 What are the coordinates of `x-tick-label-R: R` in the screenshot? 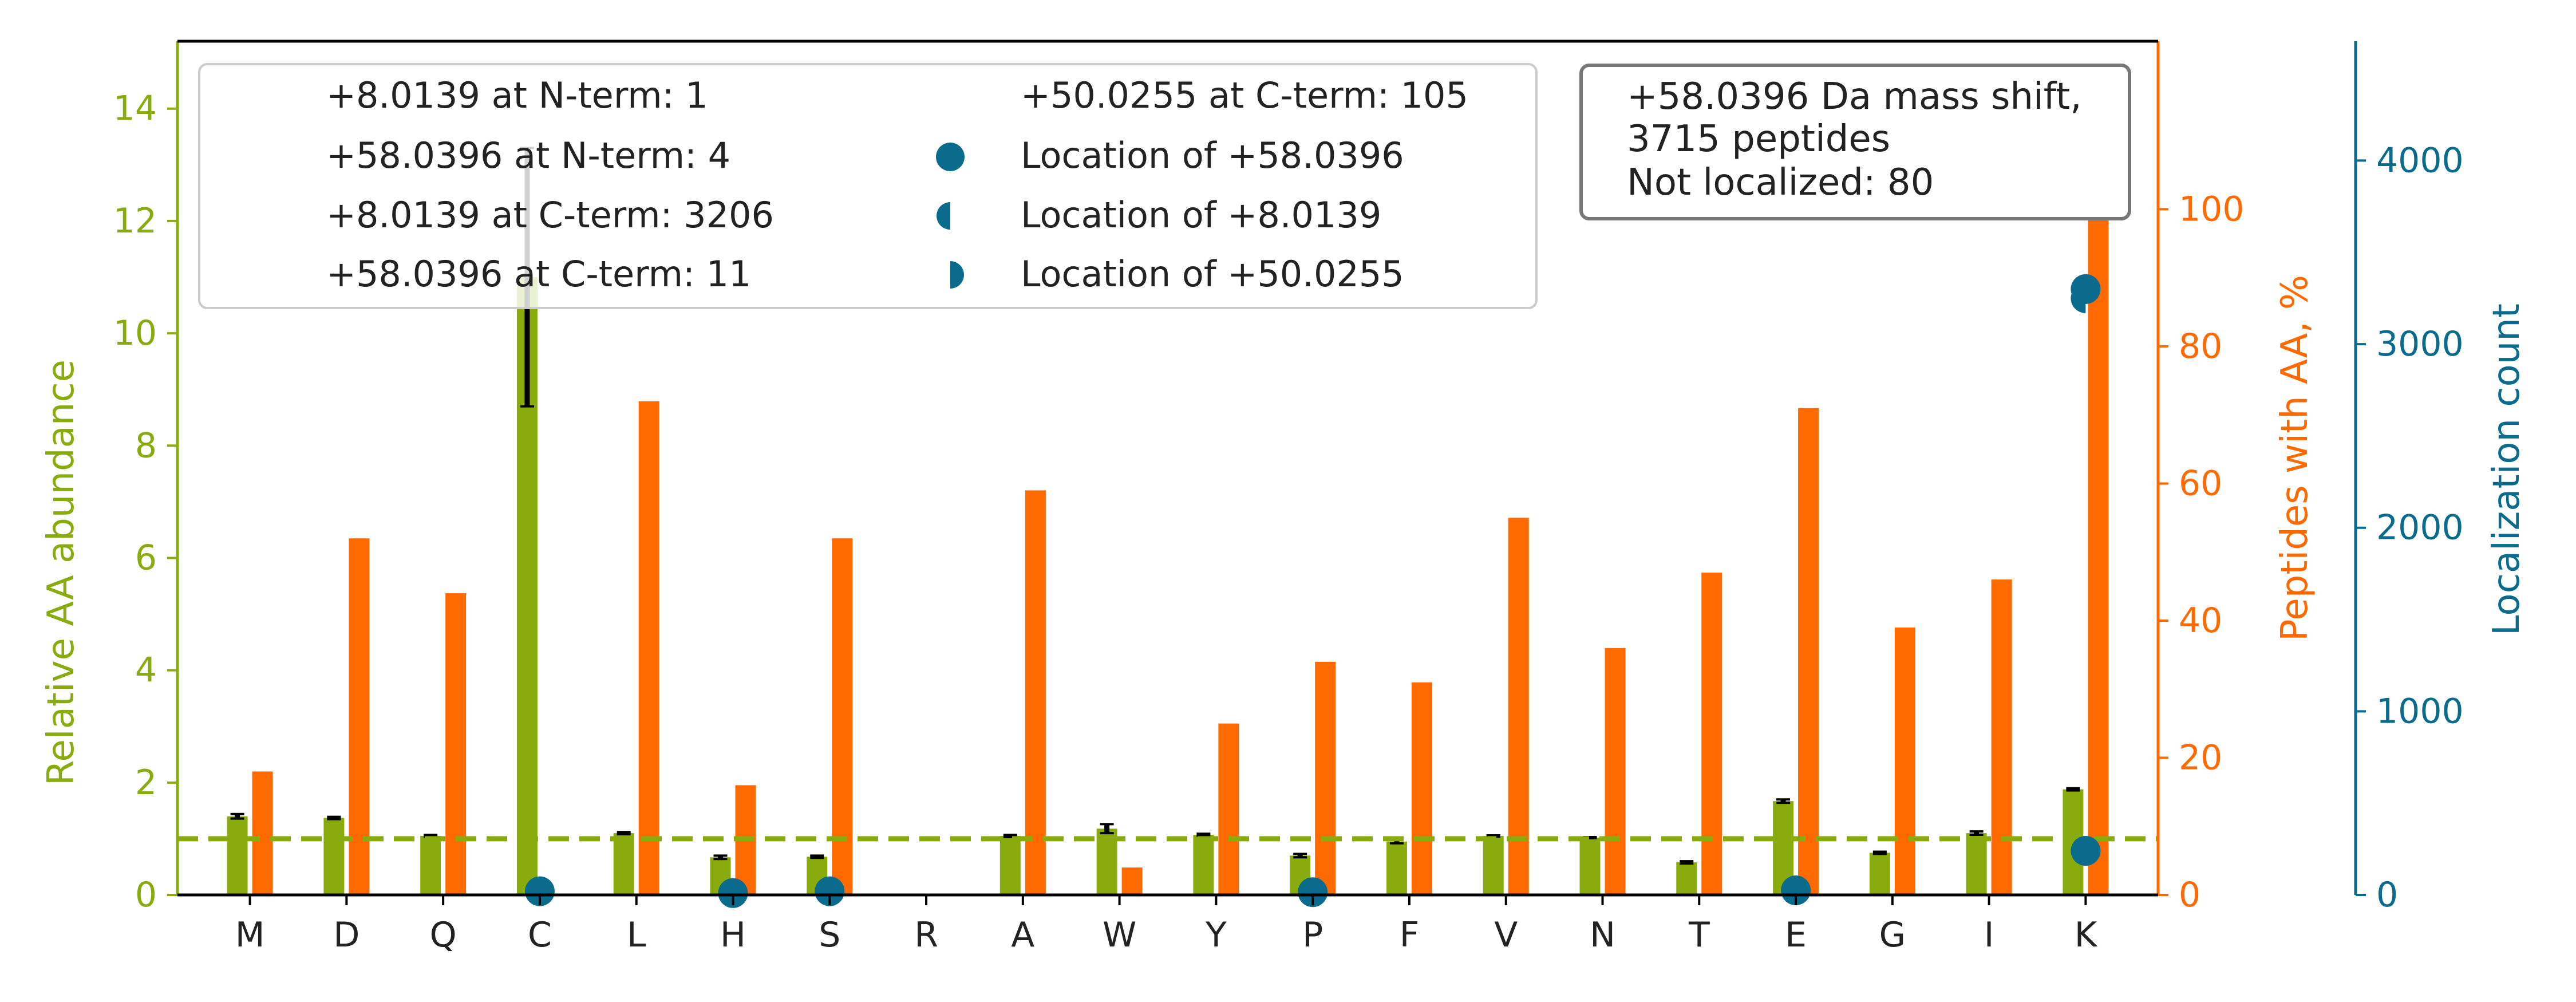 It's located at (926, 935).